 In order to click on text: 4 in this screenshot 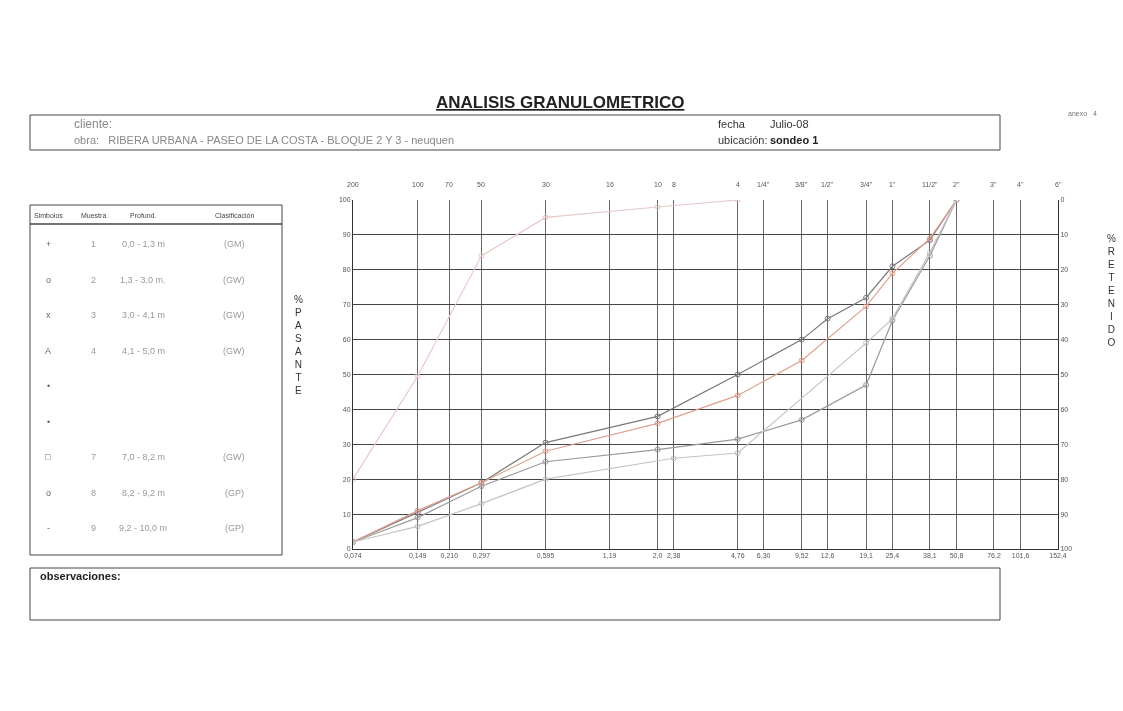, I will do `click(94, 351)`.